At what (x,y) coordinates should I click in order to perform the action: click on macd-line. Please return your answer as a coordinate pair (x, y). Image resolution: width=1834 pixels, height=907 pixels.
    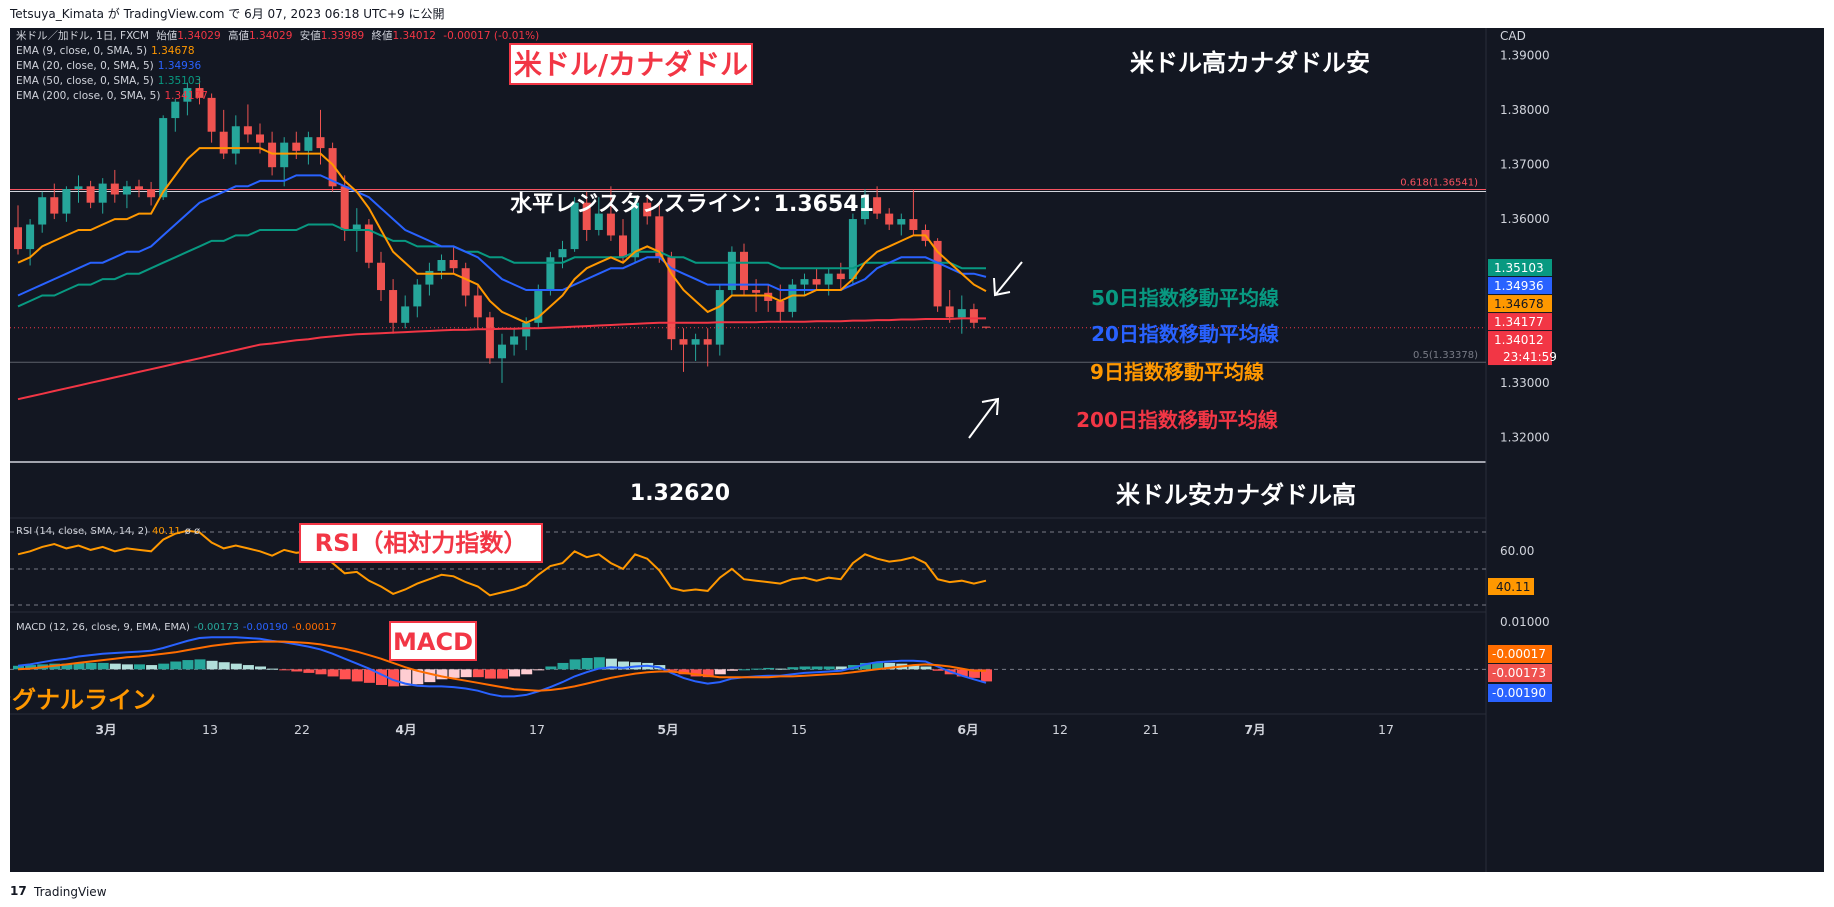
    Looking at the image, I should click on (502, 667).